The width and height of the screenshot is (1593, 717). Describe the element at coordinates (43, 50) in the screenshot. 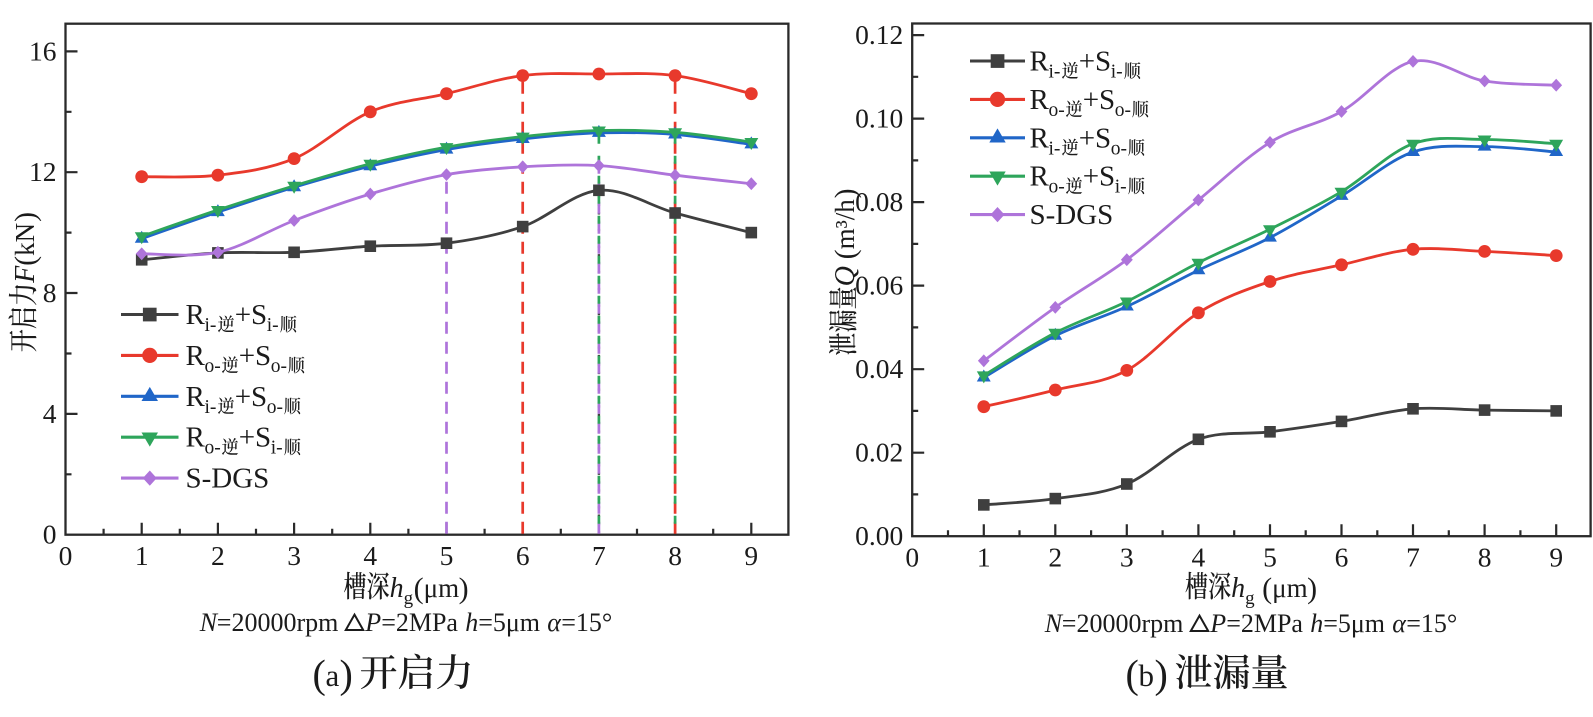

I see `svg-text: 16` at that location.